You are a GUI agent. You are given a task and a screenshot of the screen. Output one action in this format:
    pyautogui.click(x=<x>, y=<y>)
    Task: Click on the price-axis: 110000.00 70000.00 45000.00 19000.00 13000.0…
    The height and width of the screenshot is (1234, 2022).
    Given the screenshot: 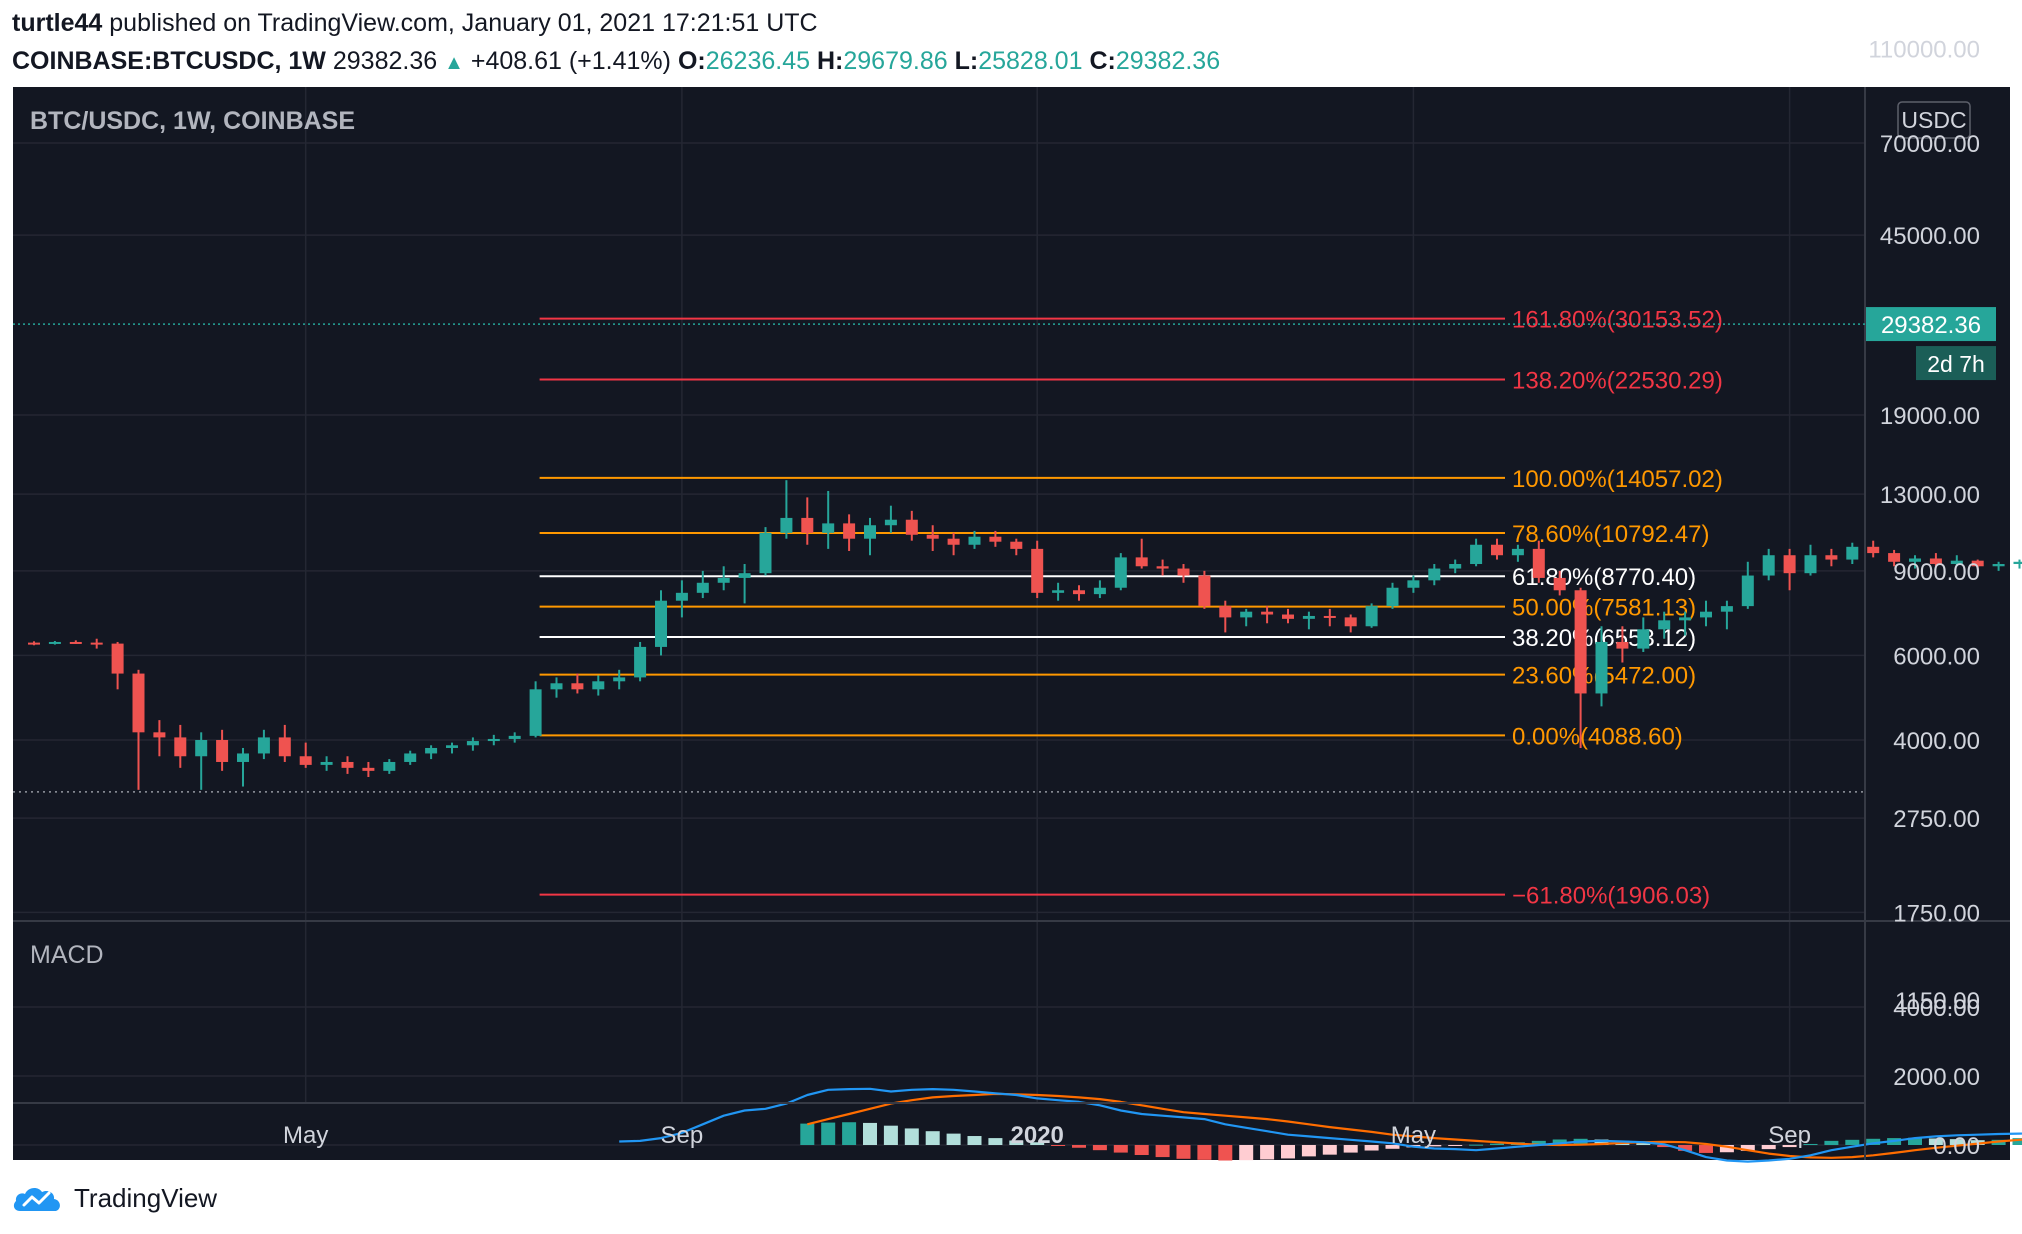 What is the action you would take?
    pyautogui.click(x=1924, y=526)
    